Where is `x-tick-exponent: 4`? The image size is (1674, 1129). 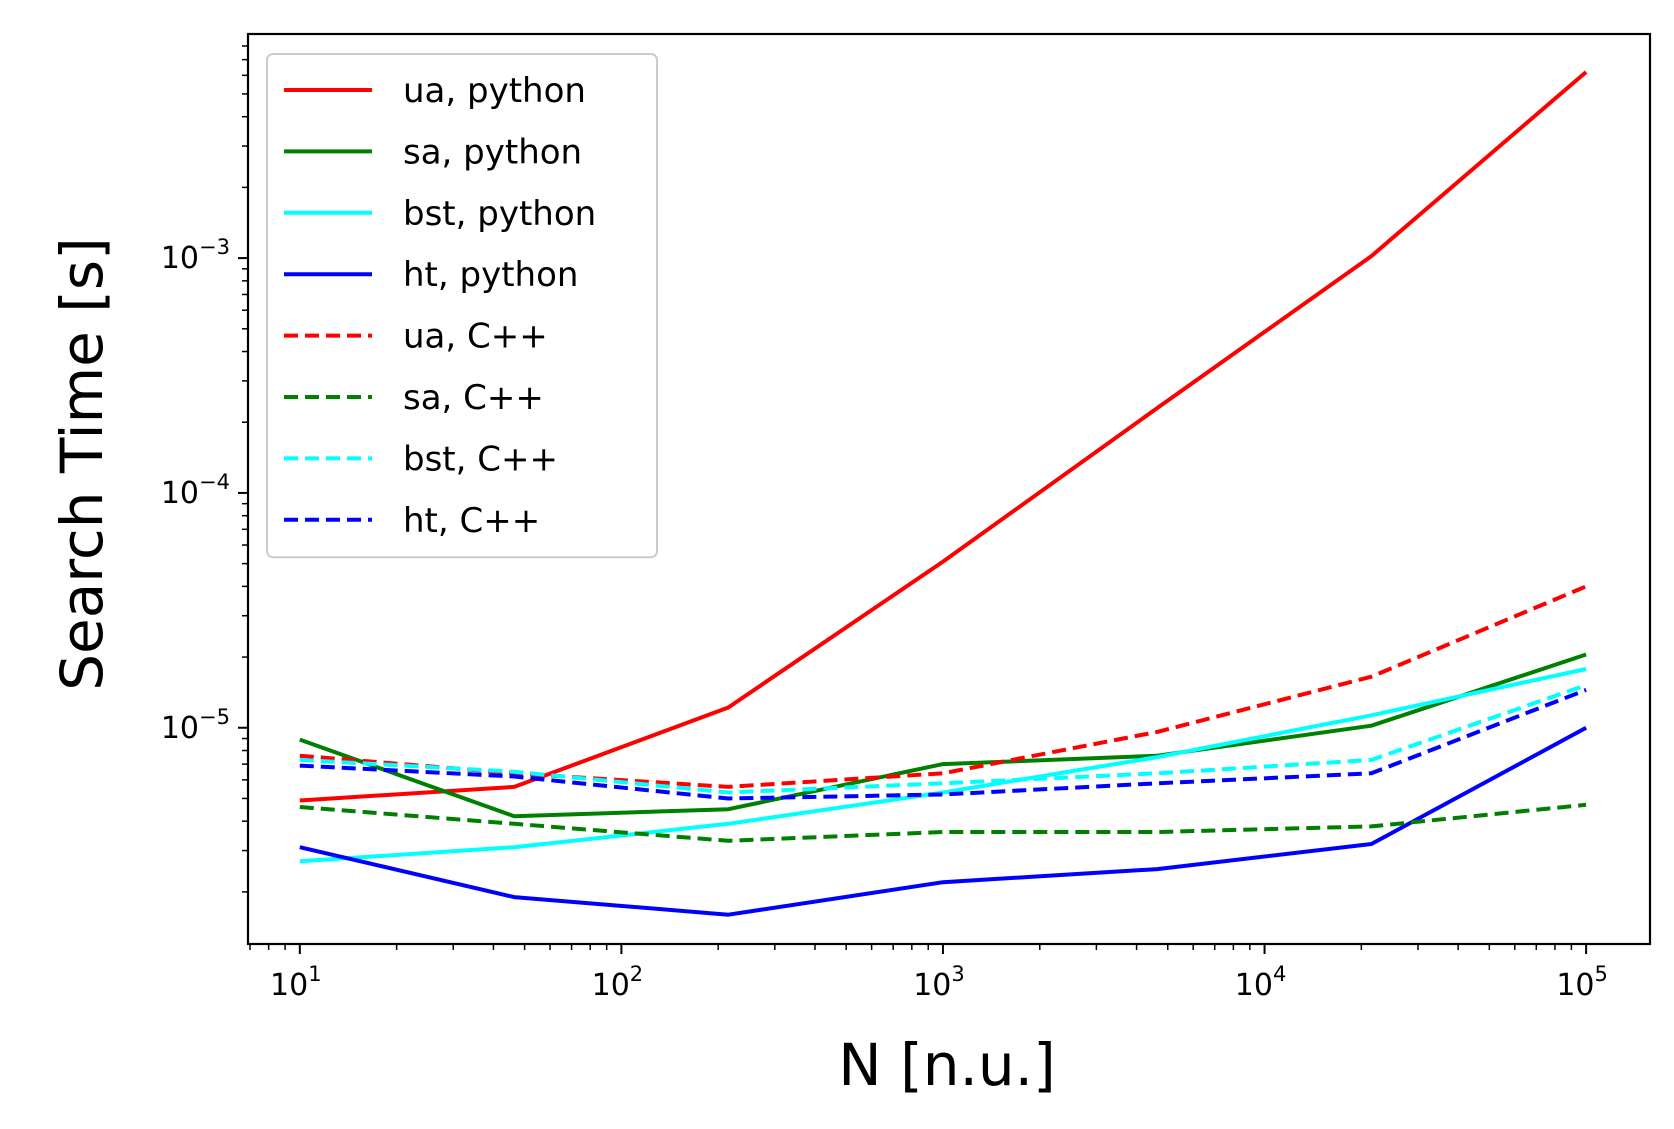
x-tick-exponent: 4 is located at coordinates (1279, 974).